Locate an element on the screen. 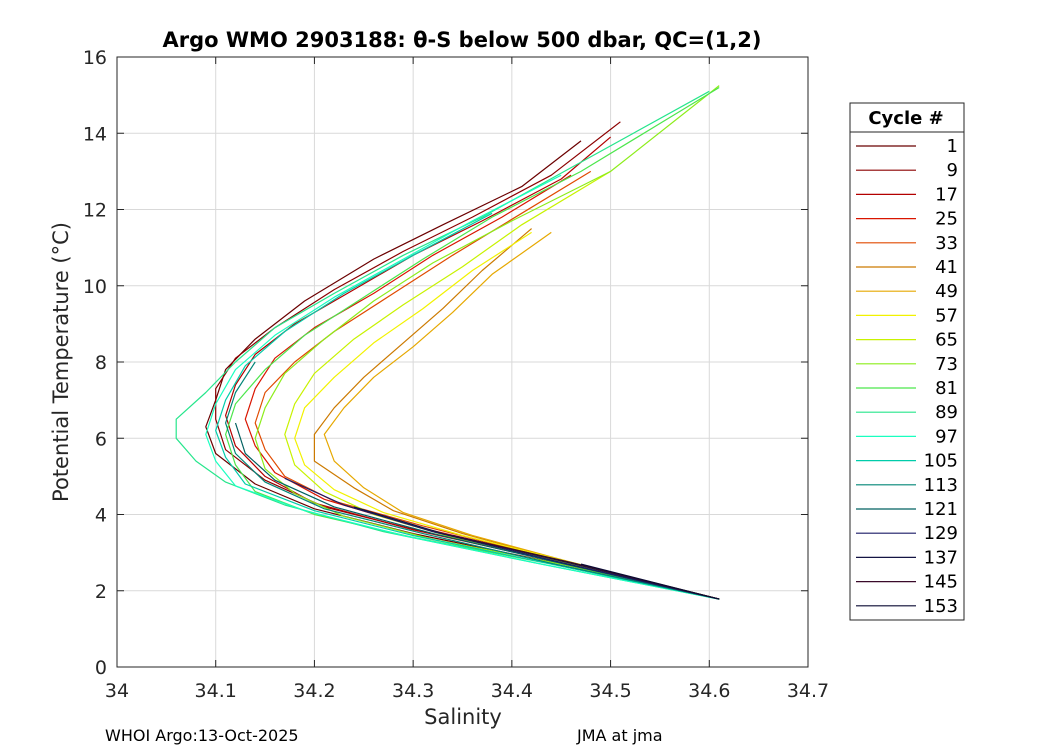 This screenshot has height=750, width=1050. x-tick-label: 34.2 is located at coordinates (314, 691).